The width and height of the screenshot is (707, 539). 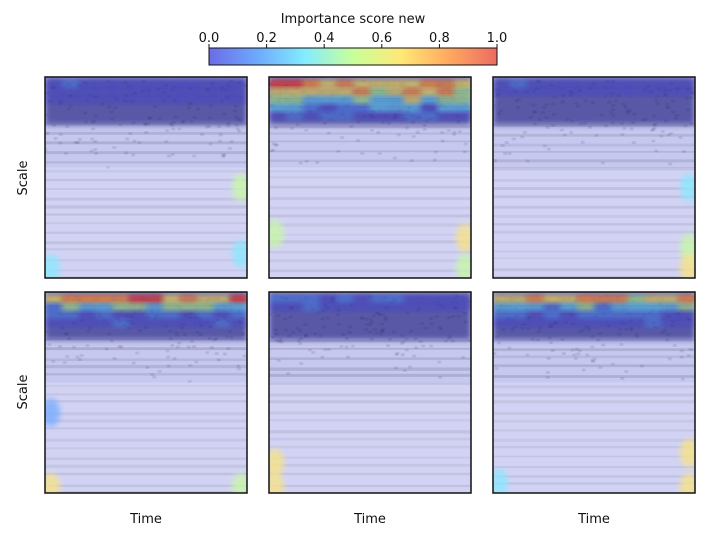 I want to click on xlabel-col-2: Time, so click(x=369, y=519).